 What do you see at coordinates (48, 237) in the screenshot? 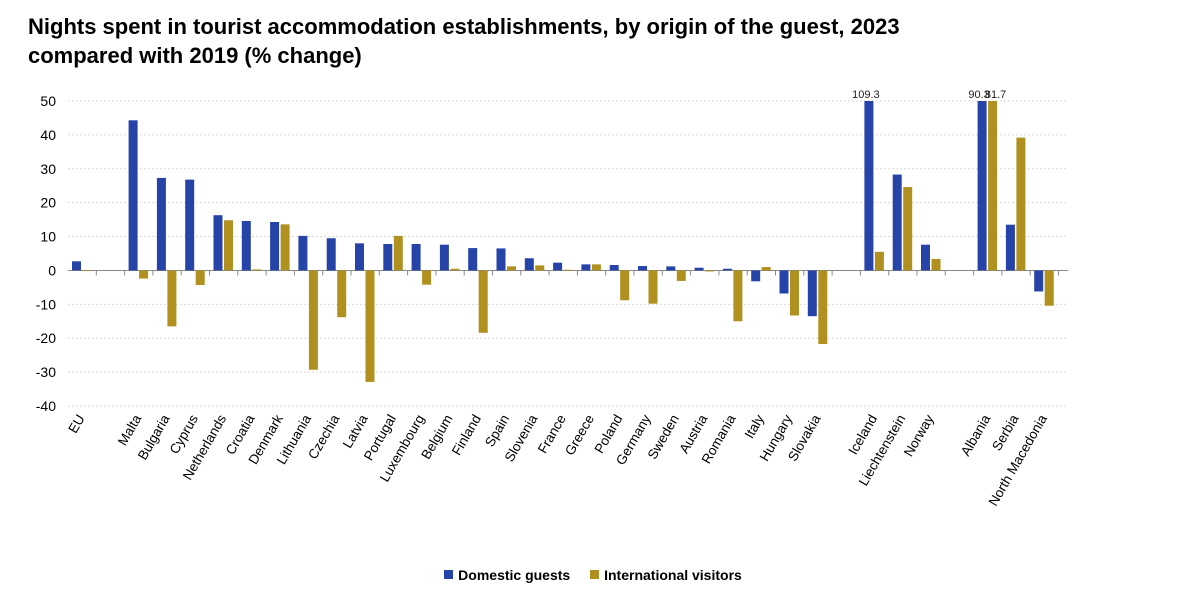
I see `y-tick-label: 10` at bounding box center [48, 237].